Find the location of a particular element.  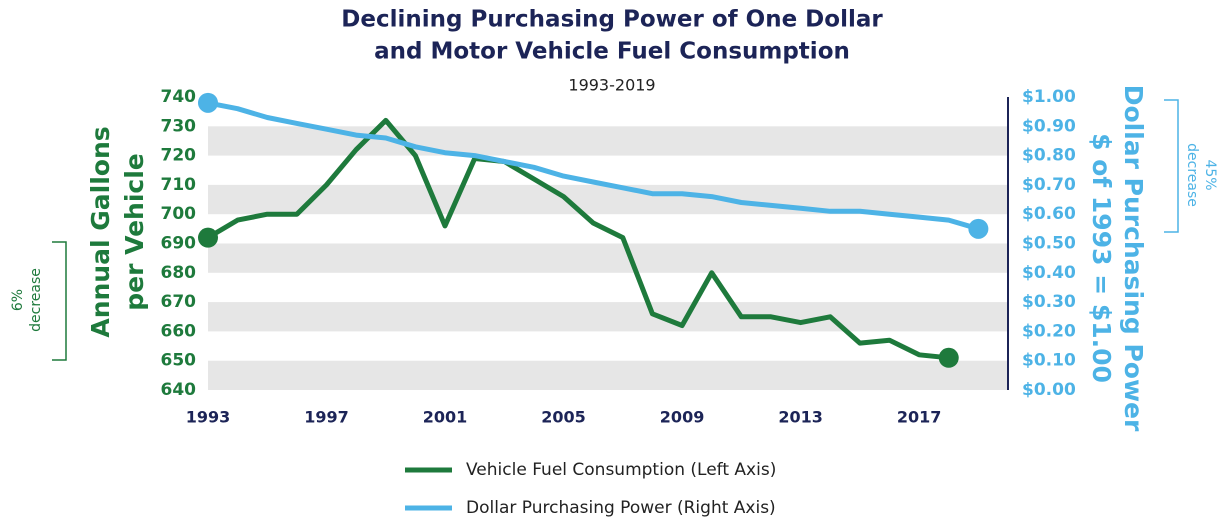

y-tick-label: 700 is located at coordinates (179, 214).